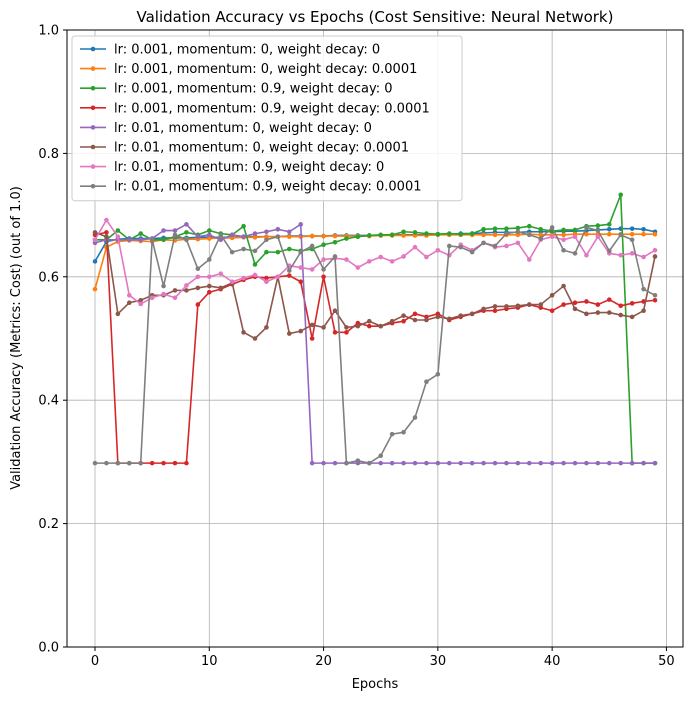 This screenshot has width=691, height=704. Describe the element at coordinates (226, 128) in the screenshot. I see `legend-item: lr: 0.01, momentum: 0, weight decay: 0` at that location.